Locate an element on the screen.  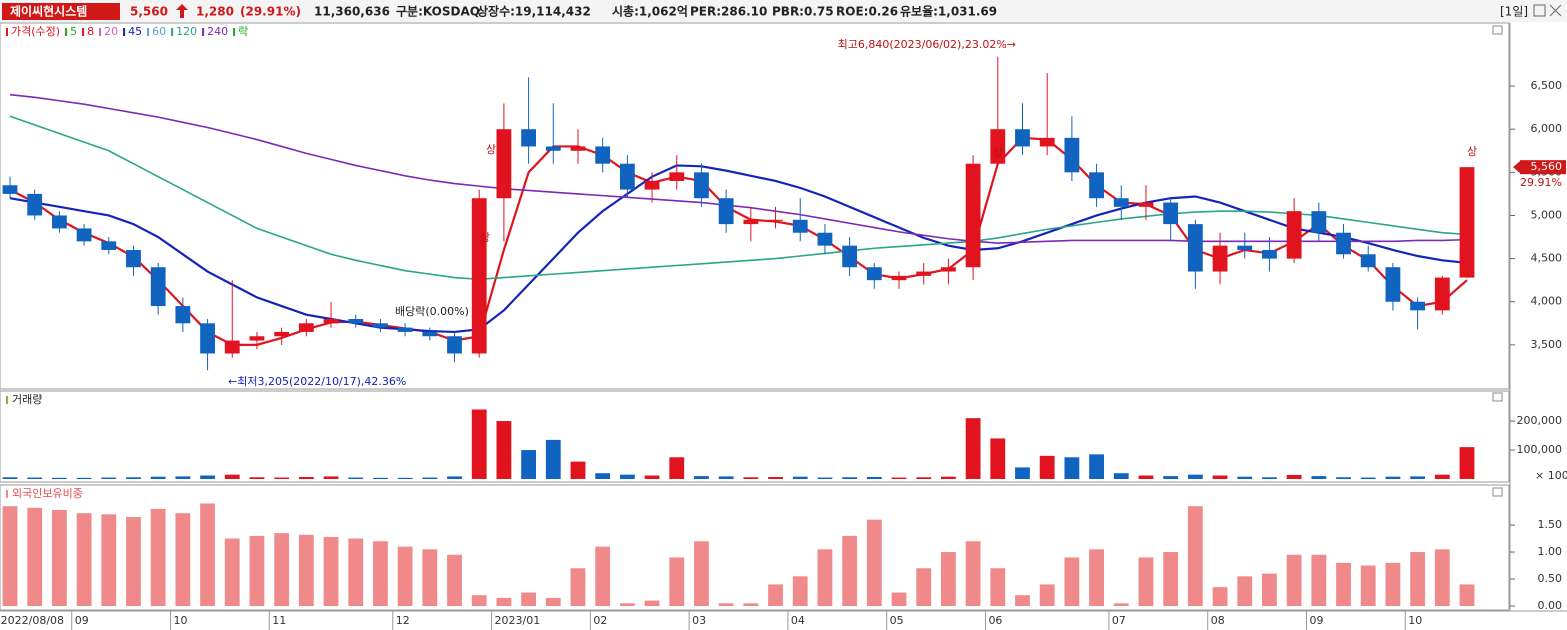
y-tick-label: 6,000 is located at coordinates (1547, 128).